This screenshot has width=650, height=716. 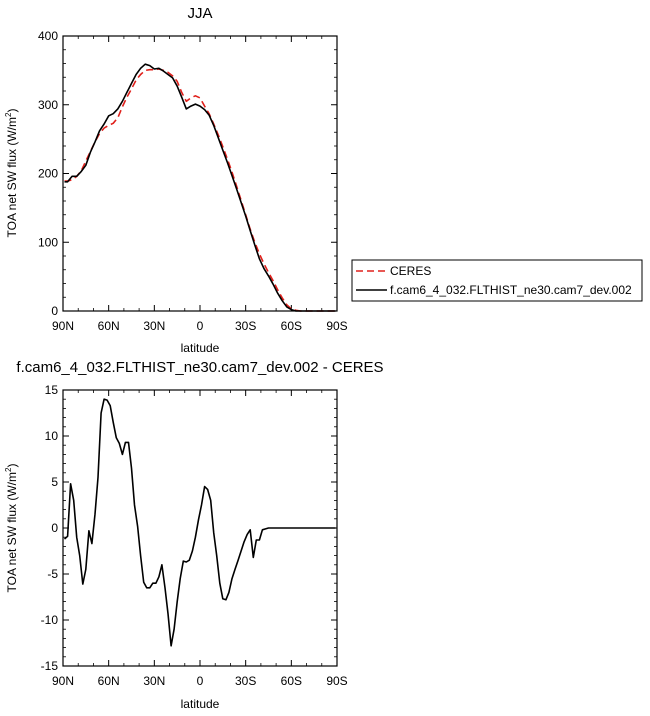 I want to click on bottom-x-tick-label: 30S, so click(x=245, y=681).